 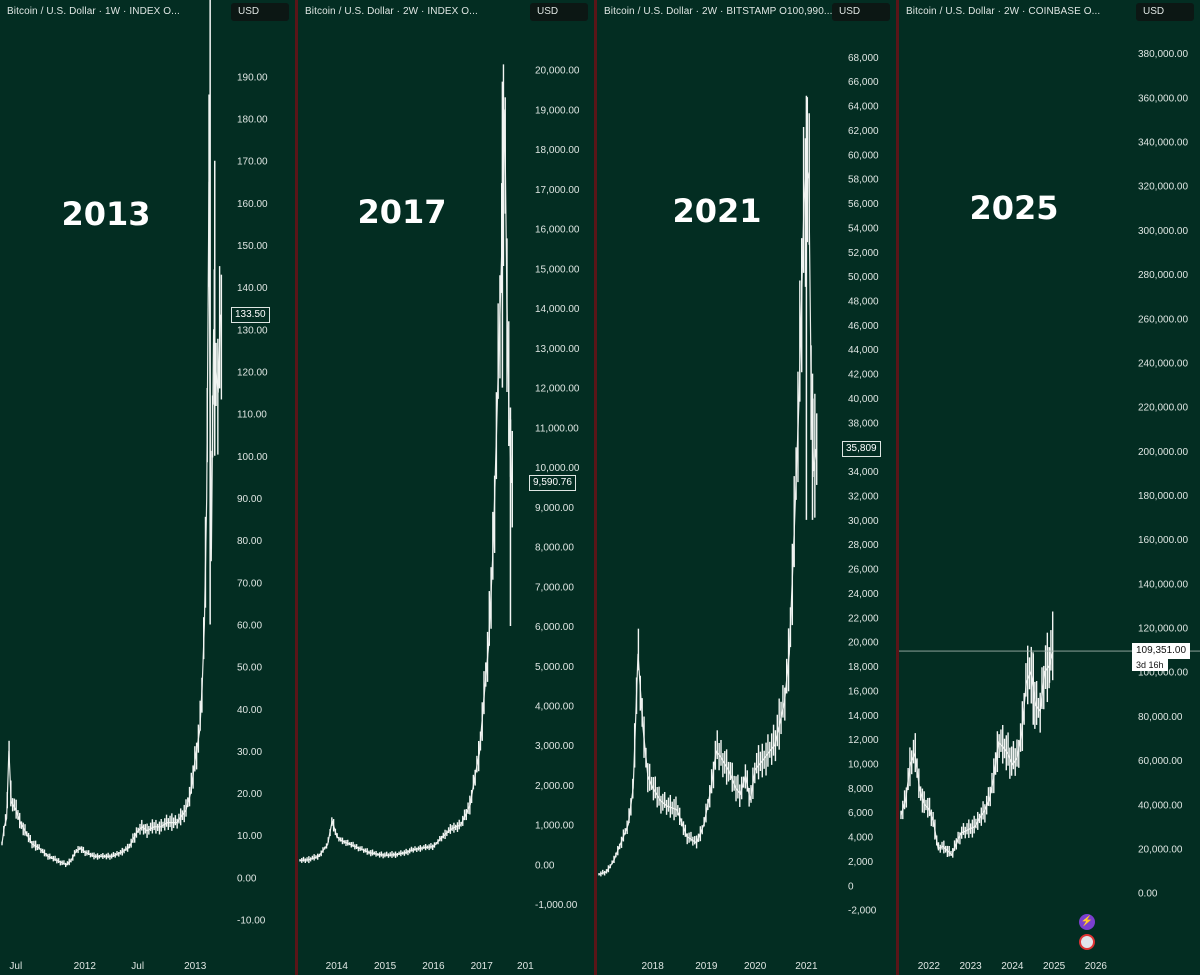 I want to click on y-tick-label: 100.00, so click(x=252, y=457).